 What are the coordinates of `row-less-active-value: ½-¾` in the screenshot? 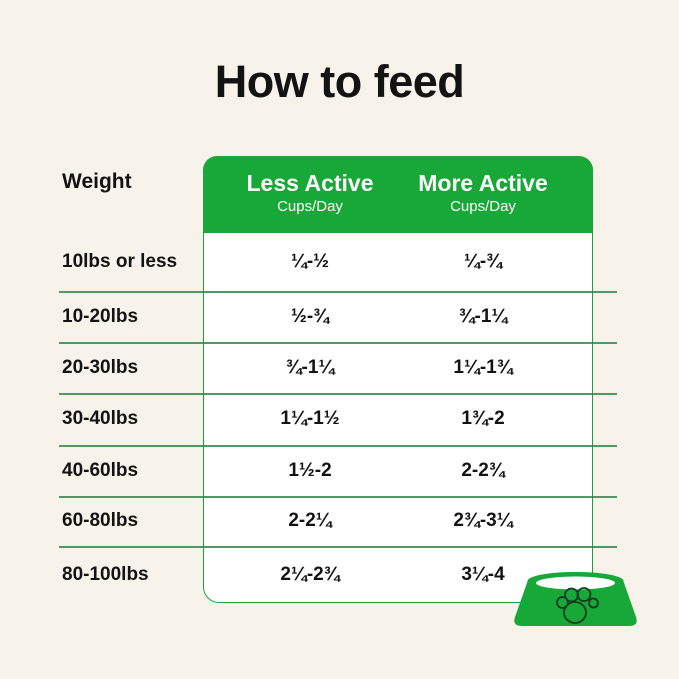 It's located at (310, 316).